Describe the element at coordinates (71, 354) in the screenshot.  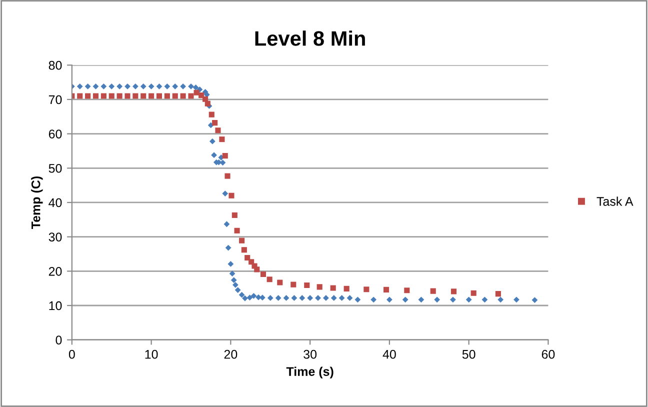
I see `x-tick-label: 0` at that location.